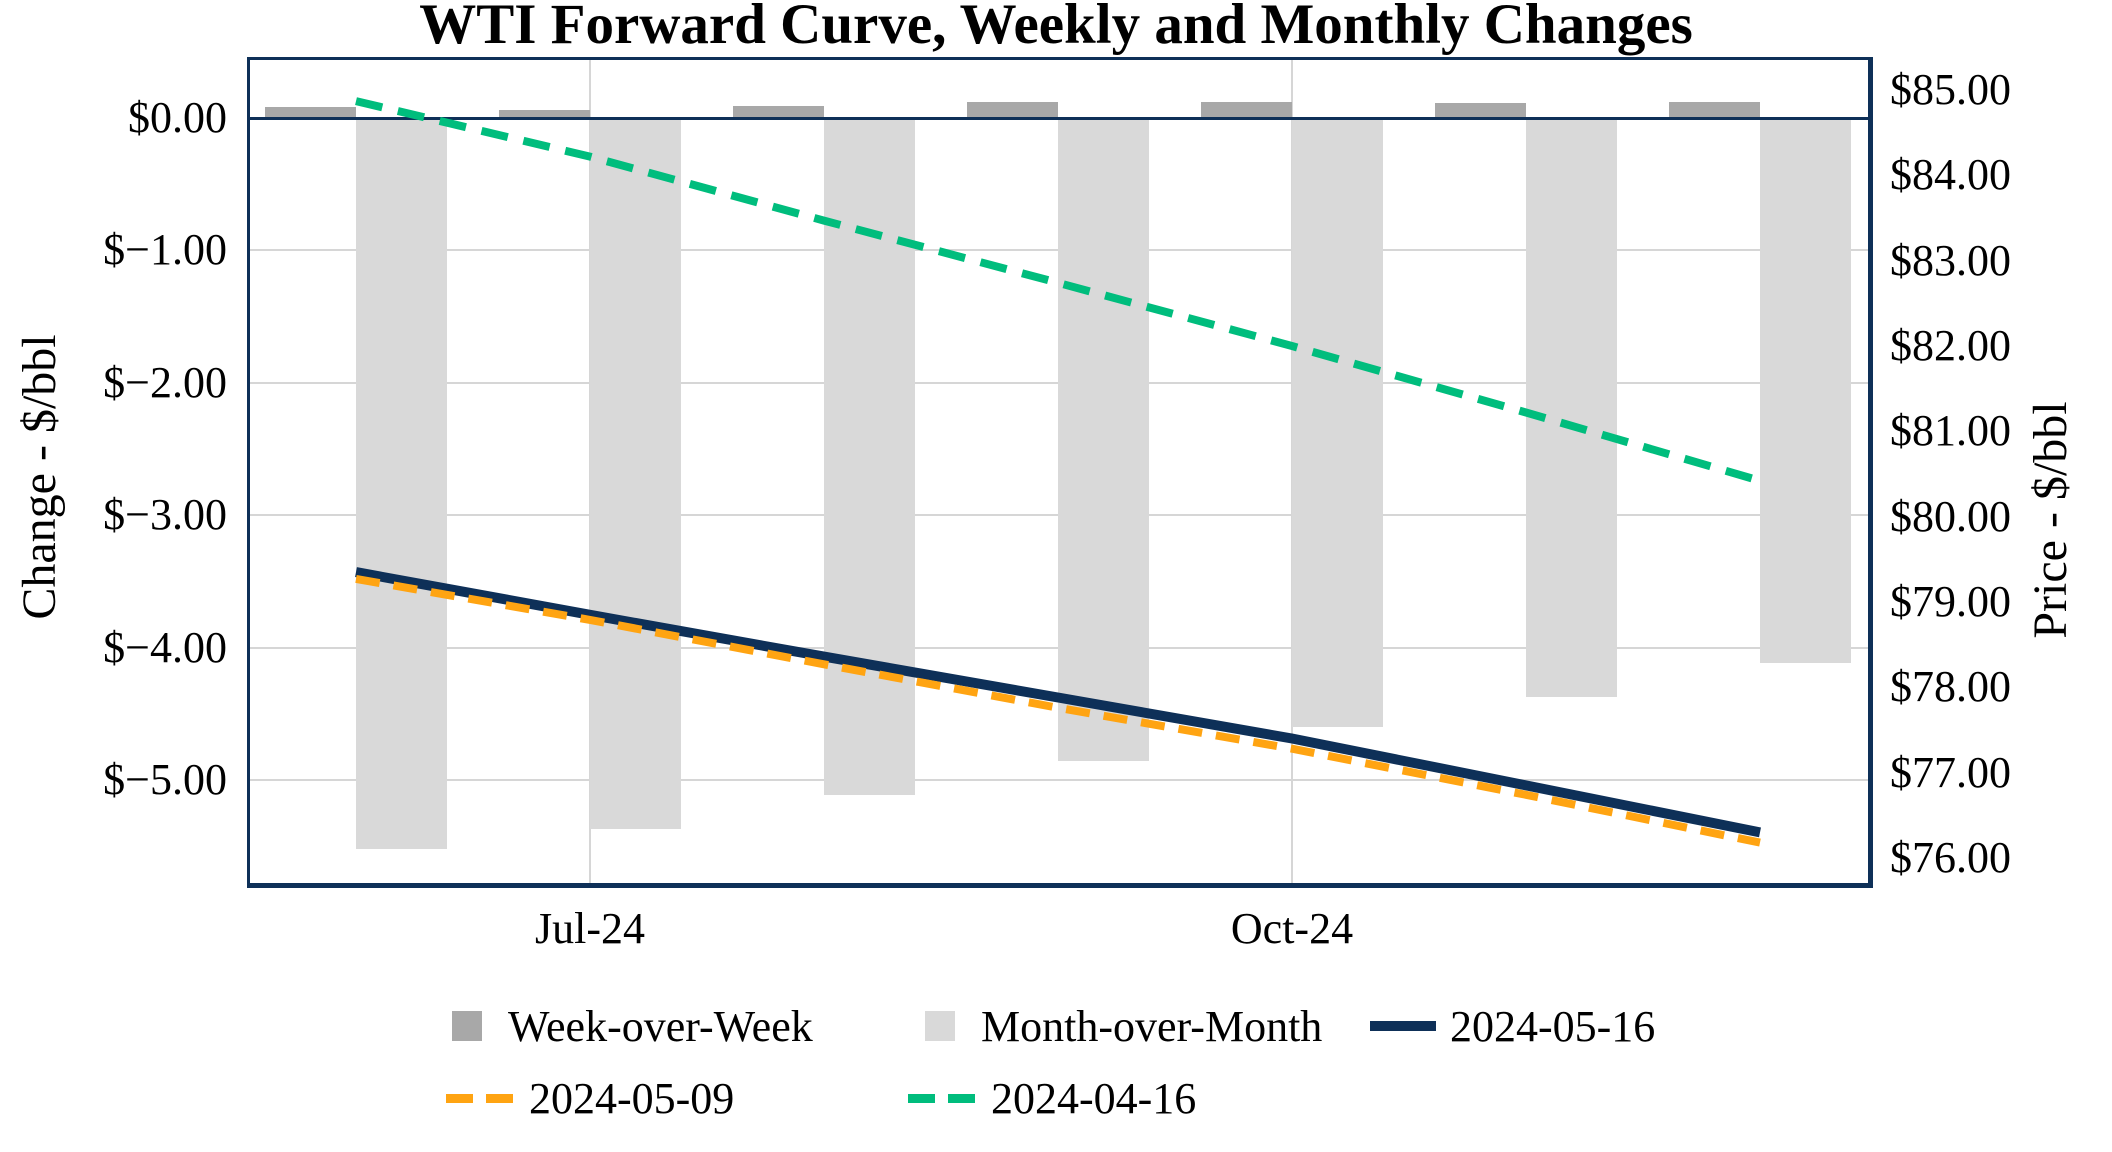  What do you see at coordinates (1950, 601) in the screenshot?
I see `right-axis-tick-label: $79.00` at bounding box center [1950, 601].